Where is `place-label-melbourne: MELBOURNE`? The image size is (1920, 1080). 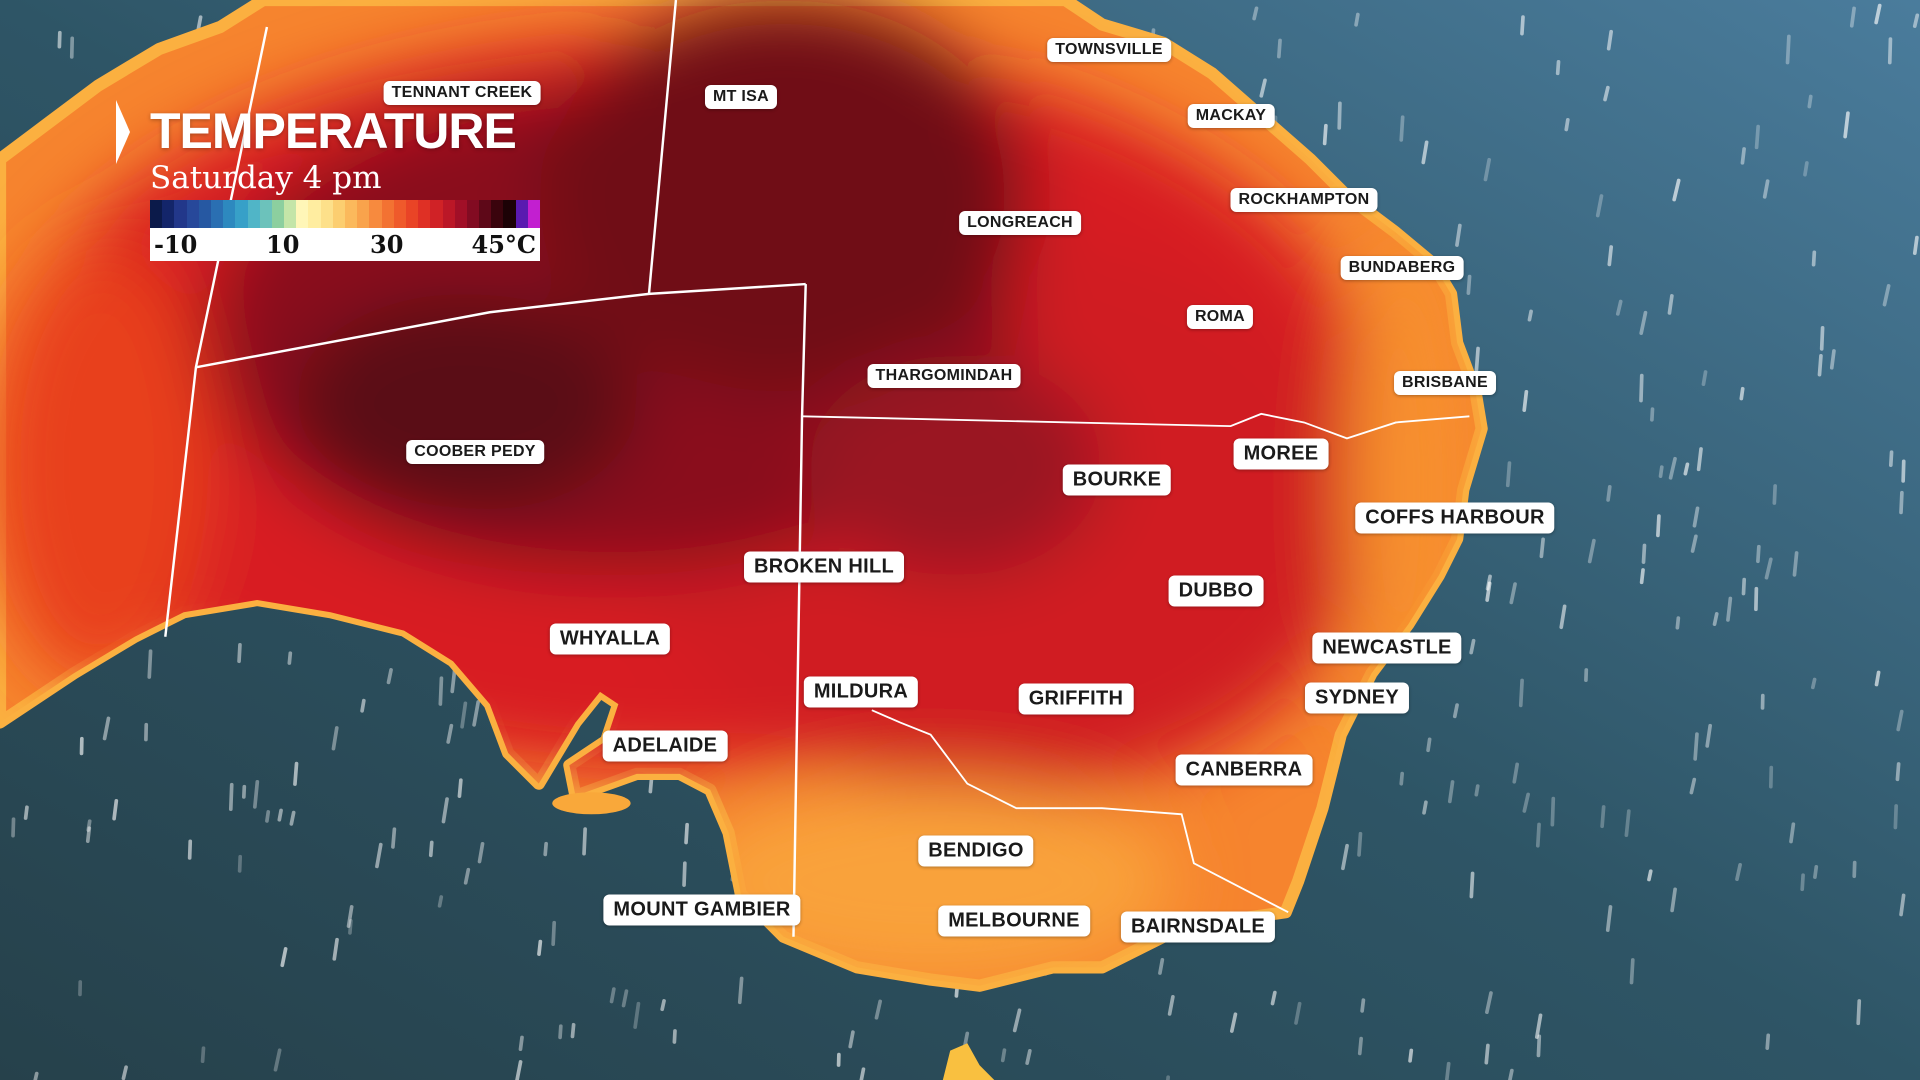 place-label-melbourne: MELBOURNE is located at coordinates (1014, 921).